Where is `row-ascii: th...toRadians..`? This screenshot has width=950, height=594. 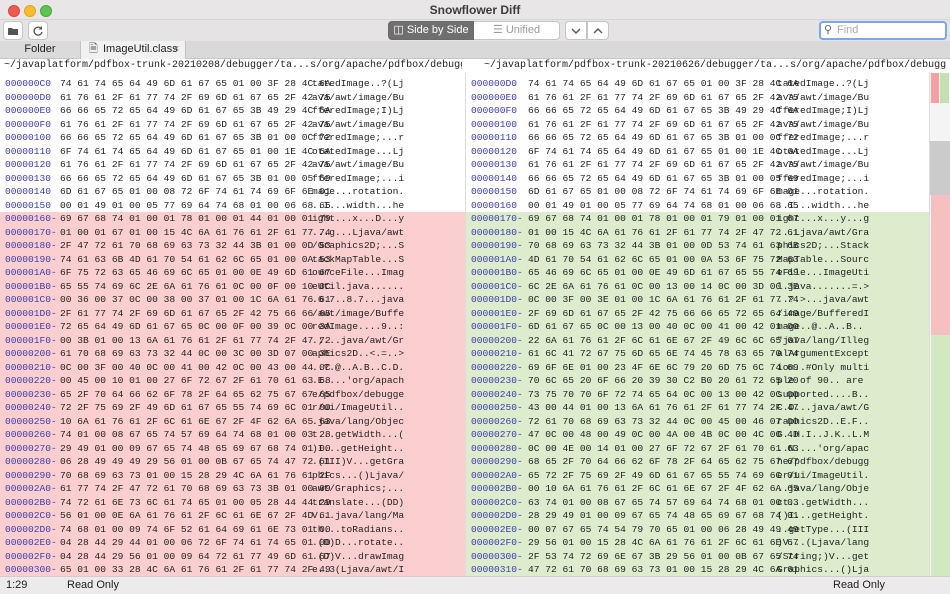 row-ascii: th...toRadians.. is located at coordinates (358, 529).